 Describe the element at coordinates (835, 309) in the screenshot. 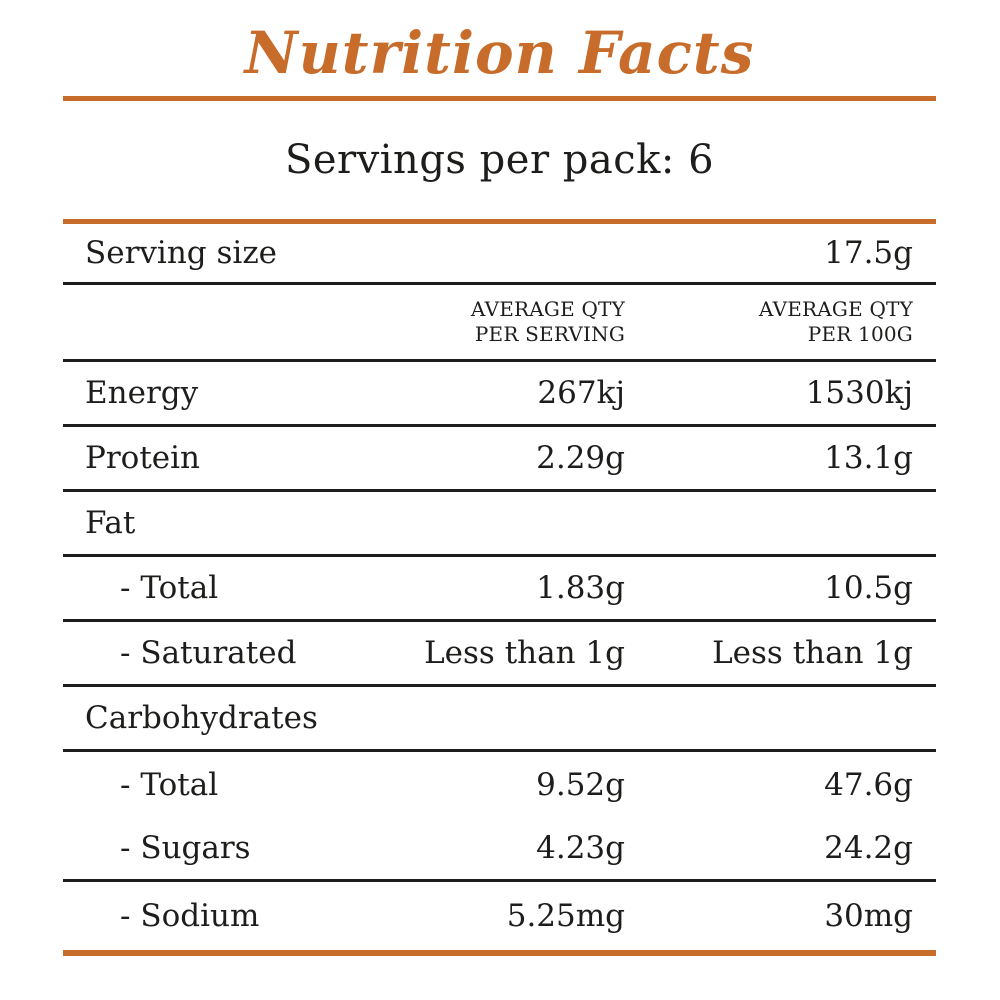

I see `column-header-per-100g-line1: AVERAGE QTY` at that location.